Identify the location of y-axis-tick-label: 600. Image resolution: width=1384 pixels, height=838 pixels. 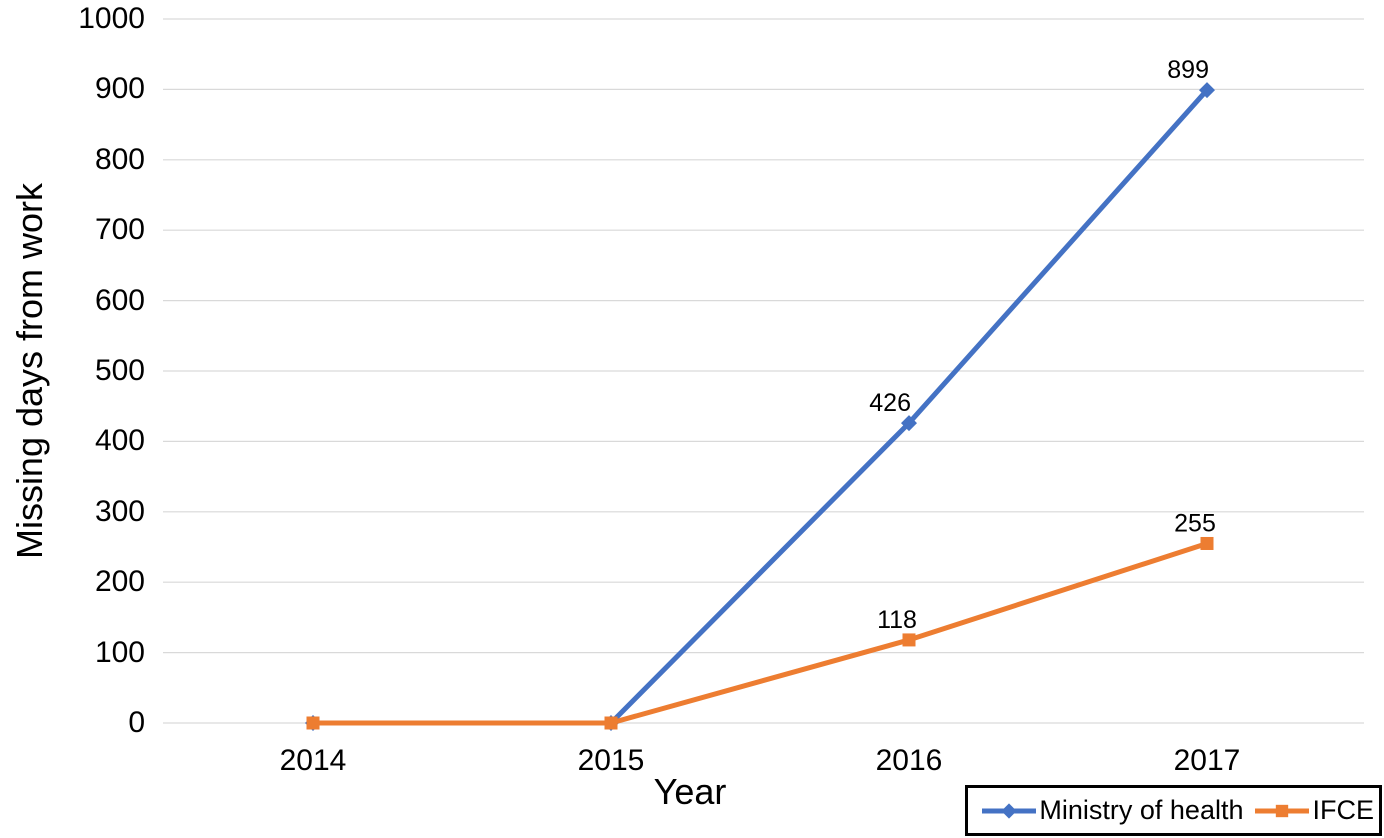
(119, 300).